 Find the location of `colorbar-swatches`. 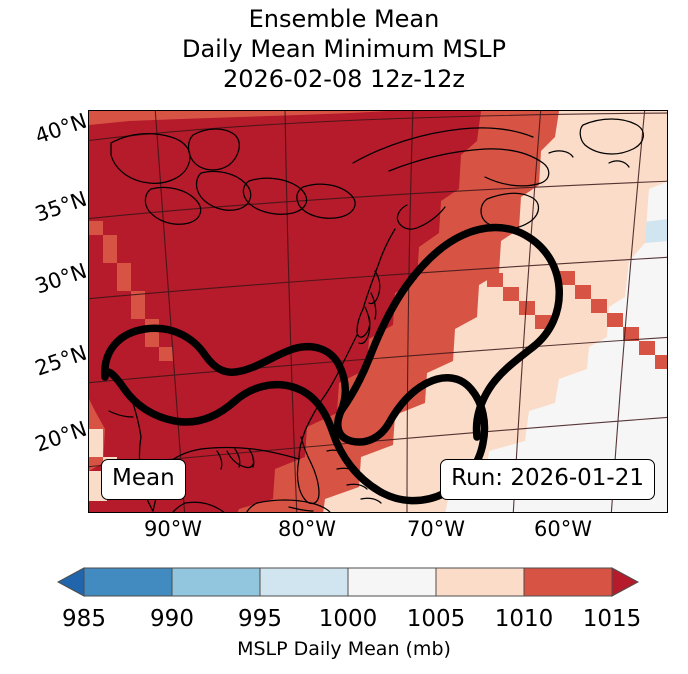

colorbar-swatches is located at coordinates (348, 582).